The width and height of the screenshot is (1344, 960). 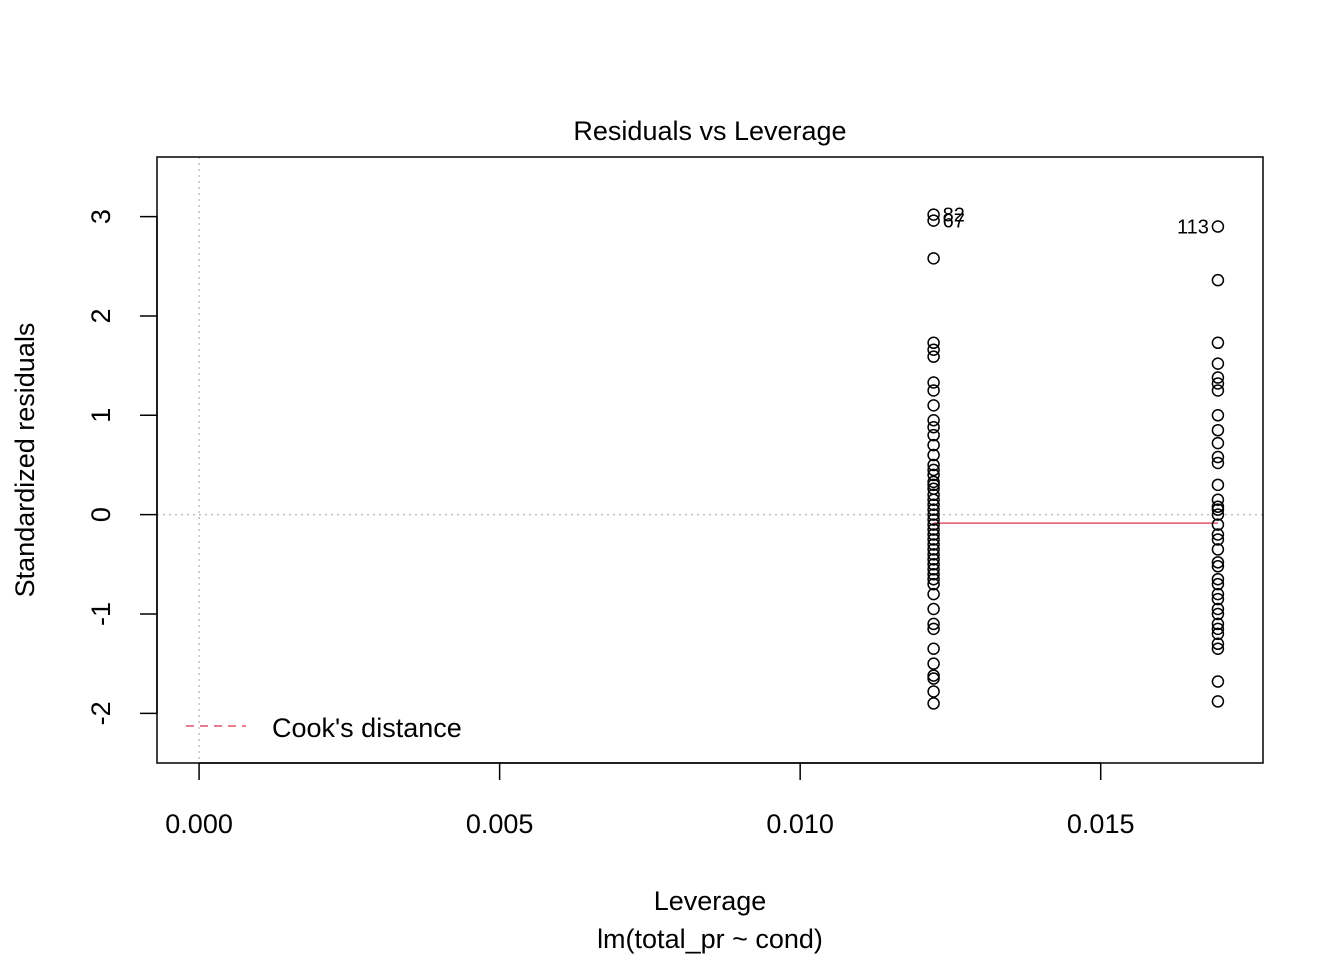 I want to click on point-label: 82, so click(x=954, y=216).